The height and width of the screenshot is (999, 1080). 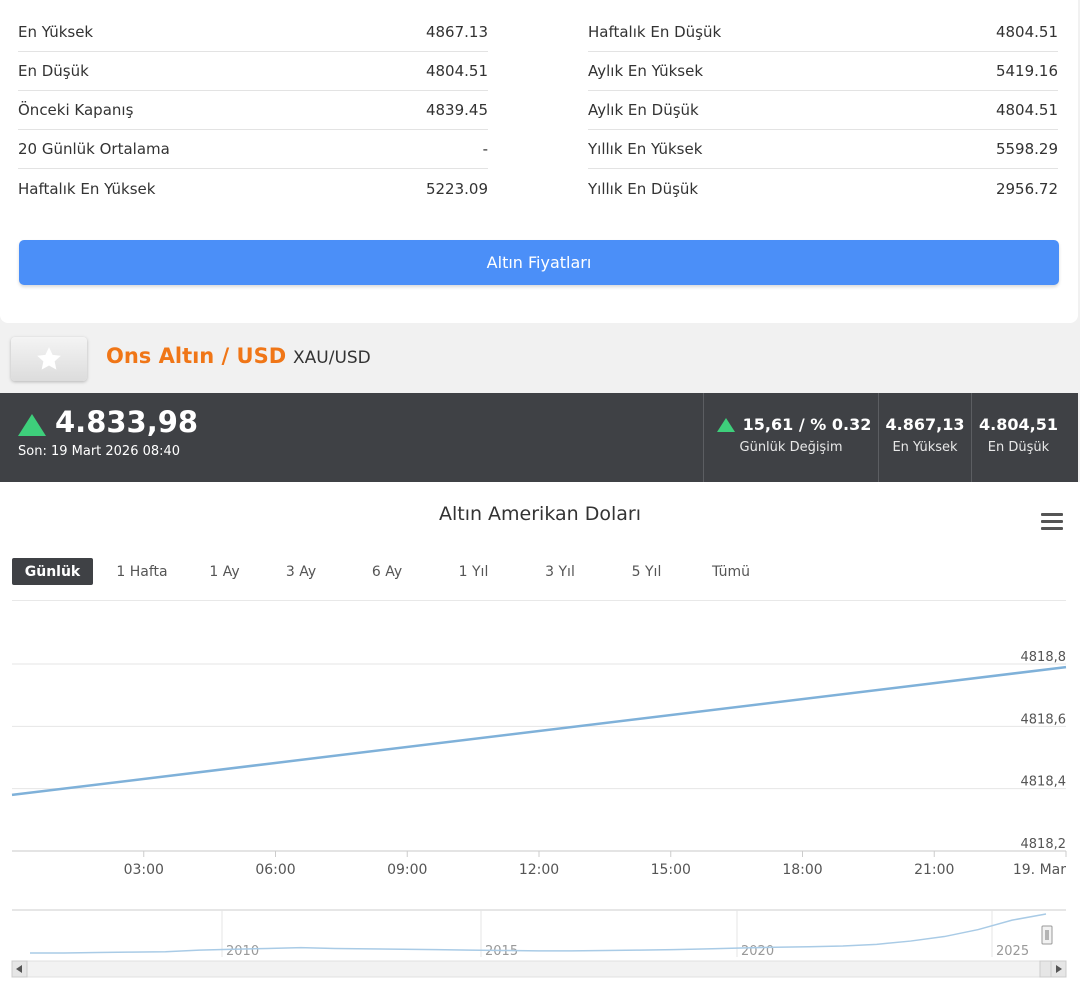 What do you see at coordinates (560, 571) in the screenshot?
I see `range-button: 3 Yıl` at bounding box center [560, 571].